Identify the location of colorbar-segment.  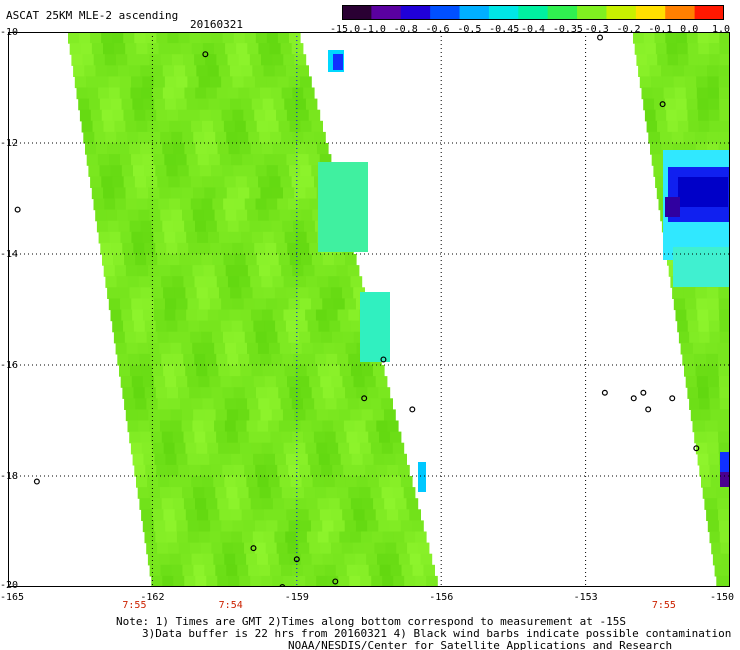
(445, 12).